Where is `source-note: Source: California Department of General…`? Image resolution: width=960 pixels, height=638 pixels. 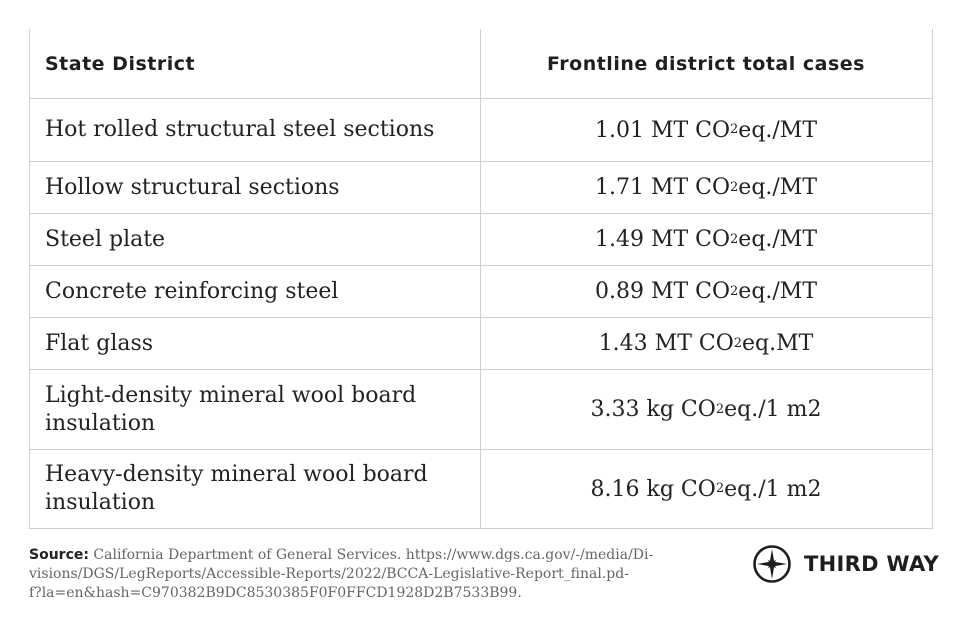
source-note: Source: California Department of General… is located at coordinates (359, 574).